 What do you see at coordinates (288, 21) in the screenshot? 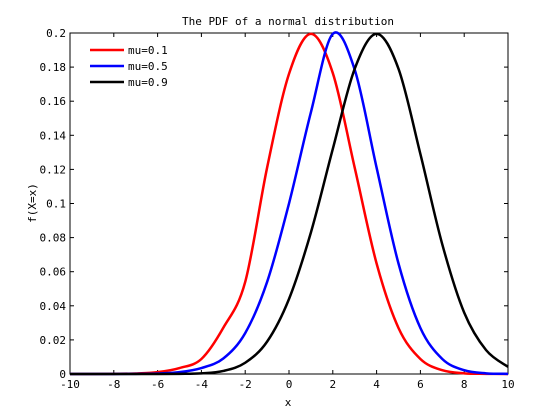
I see `chart-title: The PDF of a normal distribution` at bounding box center [288, 21].